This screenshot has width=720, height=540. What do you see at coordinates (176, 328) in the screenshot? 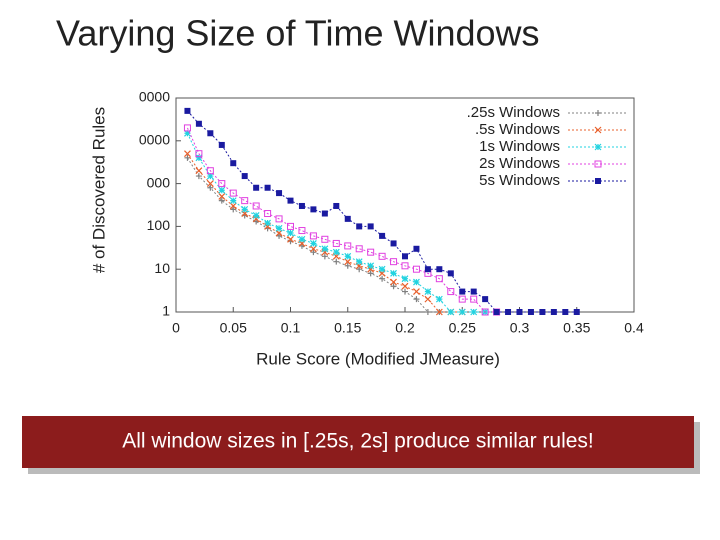
I see `x-tick-label: 0` at bounding box center [176, 328].